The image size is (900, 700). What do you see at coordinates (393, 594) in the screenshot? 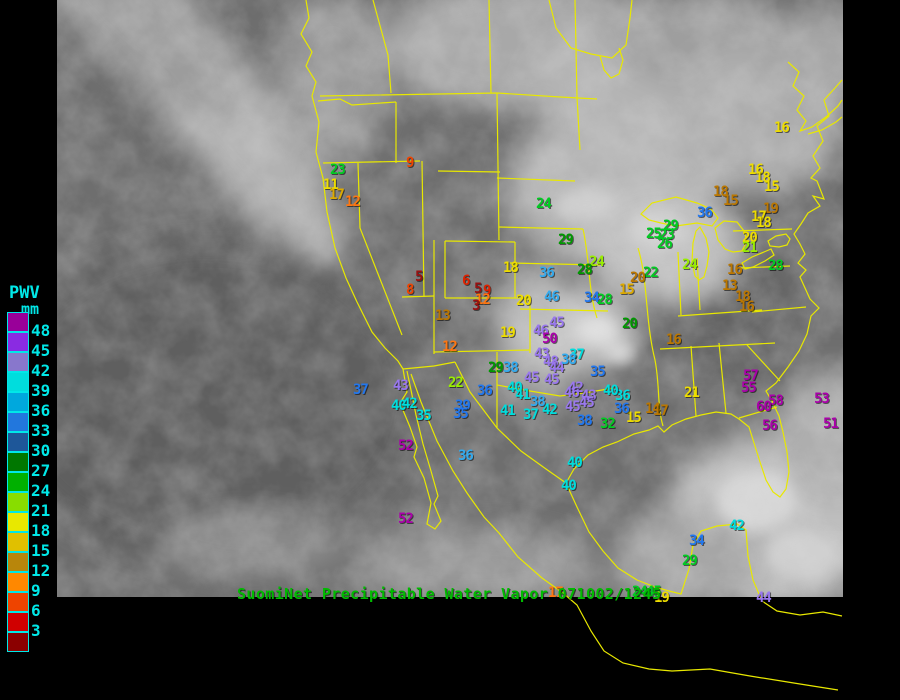
I see `product-name: SuomiNet Precipitable Water Vapor` at bounding box center [393, 594].